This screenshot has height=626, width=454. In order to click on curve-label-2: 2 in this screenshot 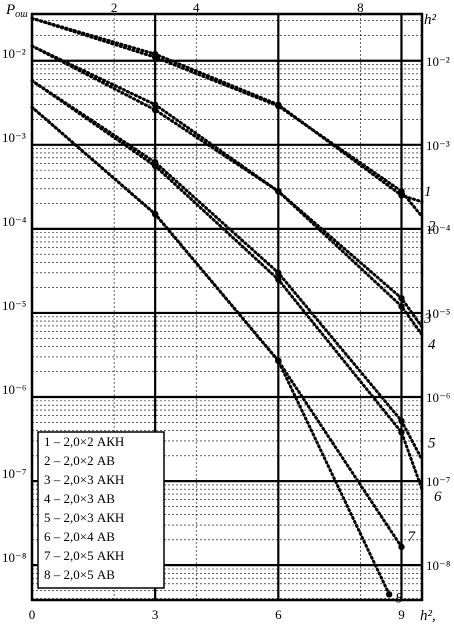, I will do `click(432, 227)`.